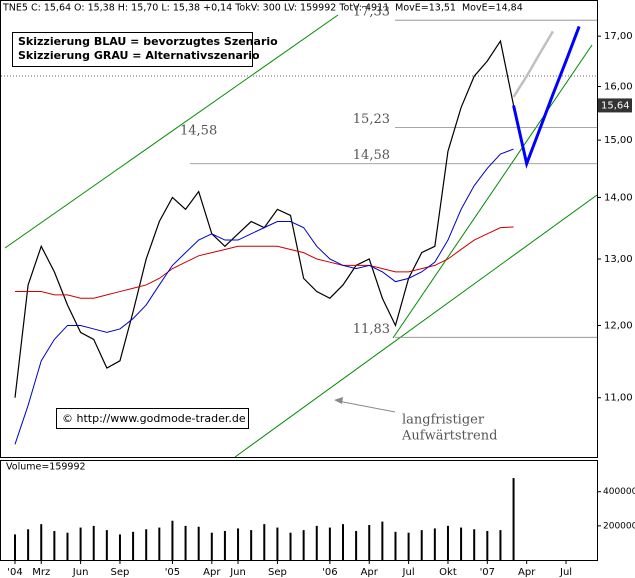 Image resolution: width=635 pixels, height=578 pixels. I want to click on x-tick-label: '06, so click(329, 572).